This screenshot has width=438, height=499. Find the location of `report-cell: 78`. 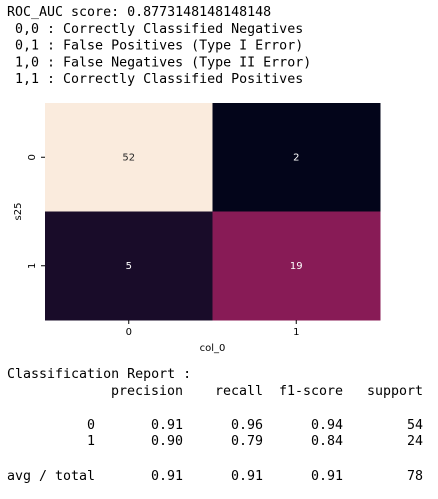

report-cell: 78 is located at coordinates (415, 476).